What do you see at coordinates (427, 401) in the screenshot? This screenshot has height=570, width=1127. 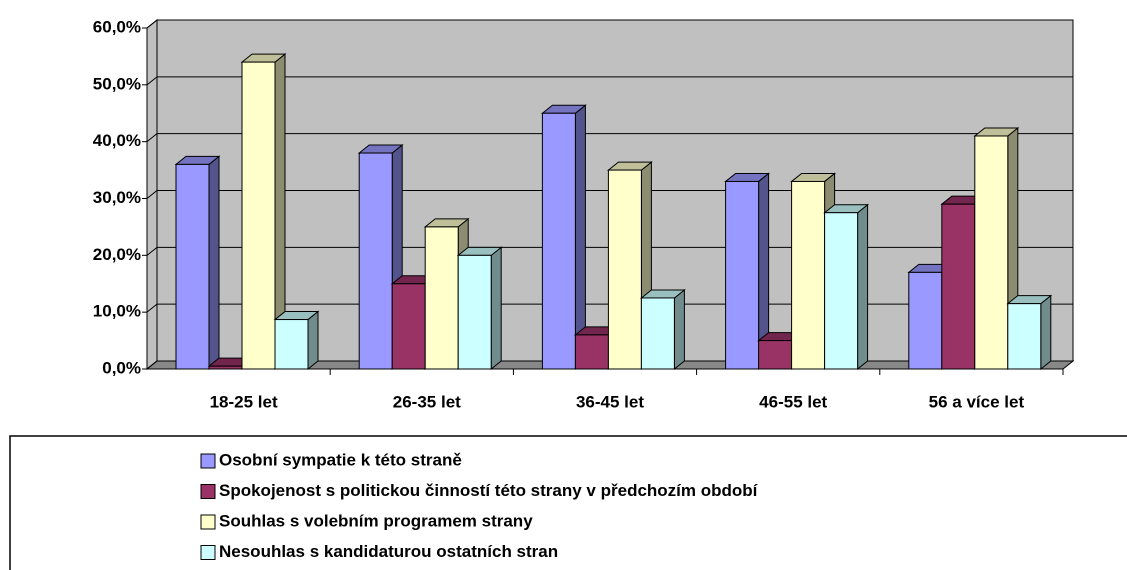 I see `x-tick-label: 26-35 let` at bounding box center [427, 401].